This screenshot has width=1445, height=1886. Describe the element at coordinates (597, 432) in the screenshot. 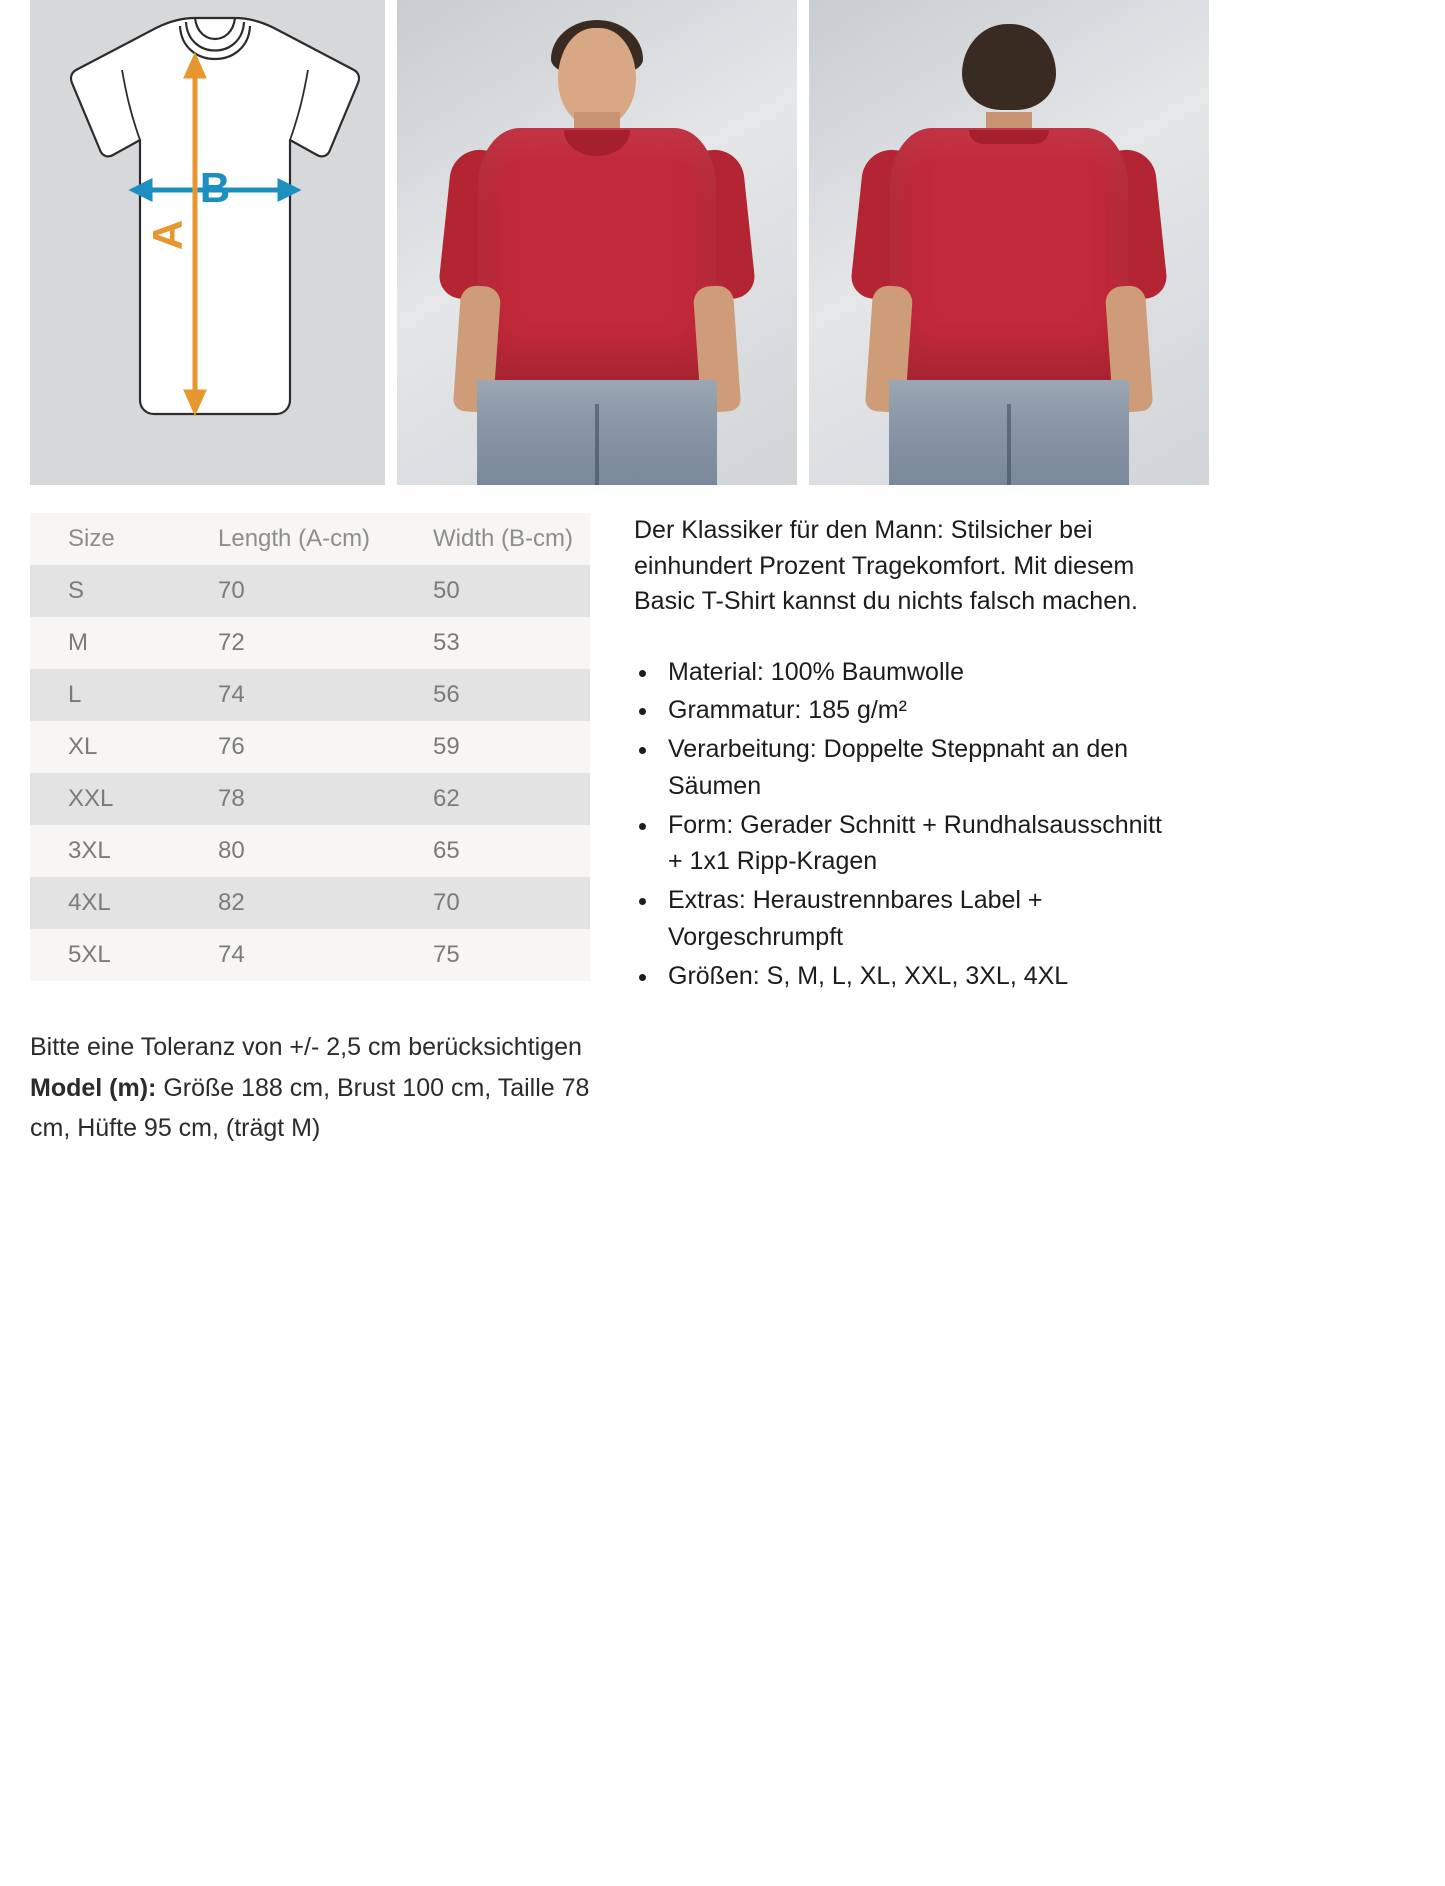

I see `model-jeans` at that location.